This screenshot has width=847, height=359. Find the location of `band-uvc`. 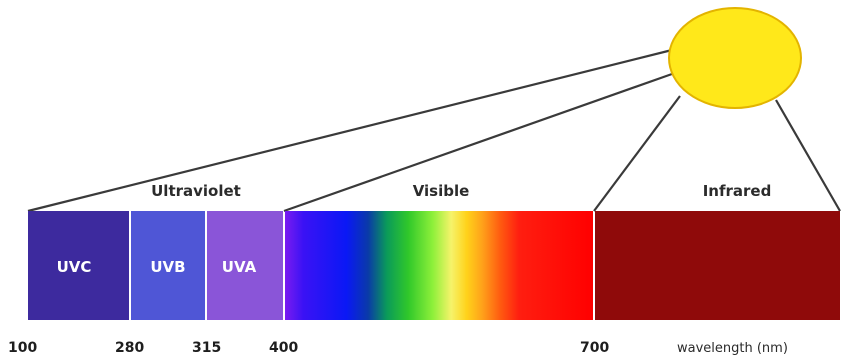

band-uvc is located at coordinates (78, 265).